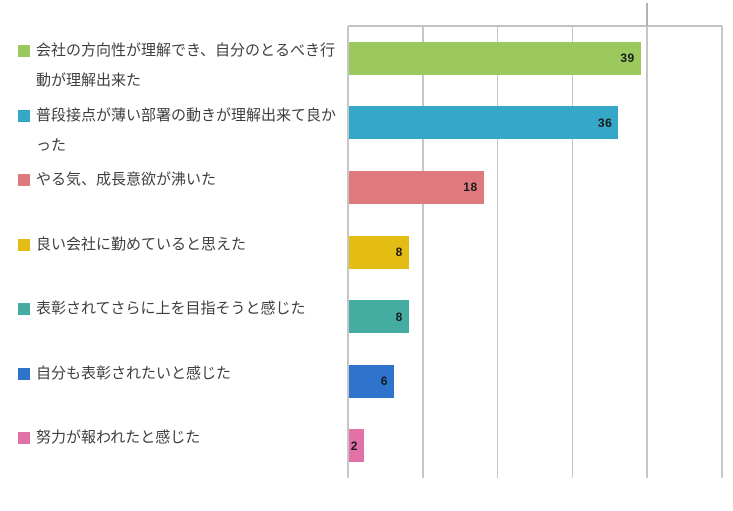 The image size is (733, 511). I want to click on legend-label: 表彰されてさらに上を目指そうと感じた, so click(171, 309).